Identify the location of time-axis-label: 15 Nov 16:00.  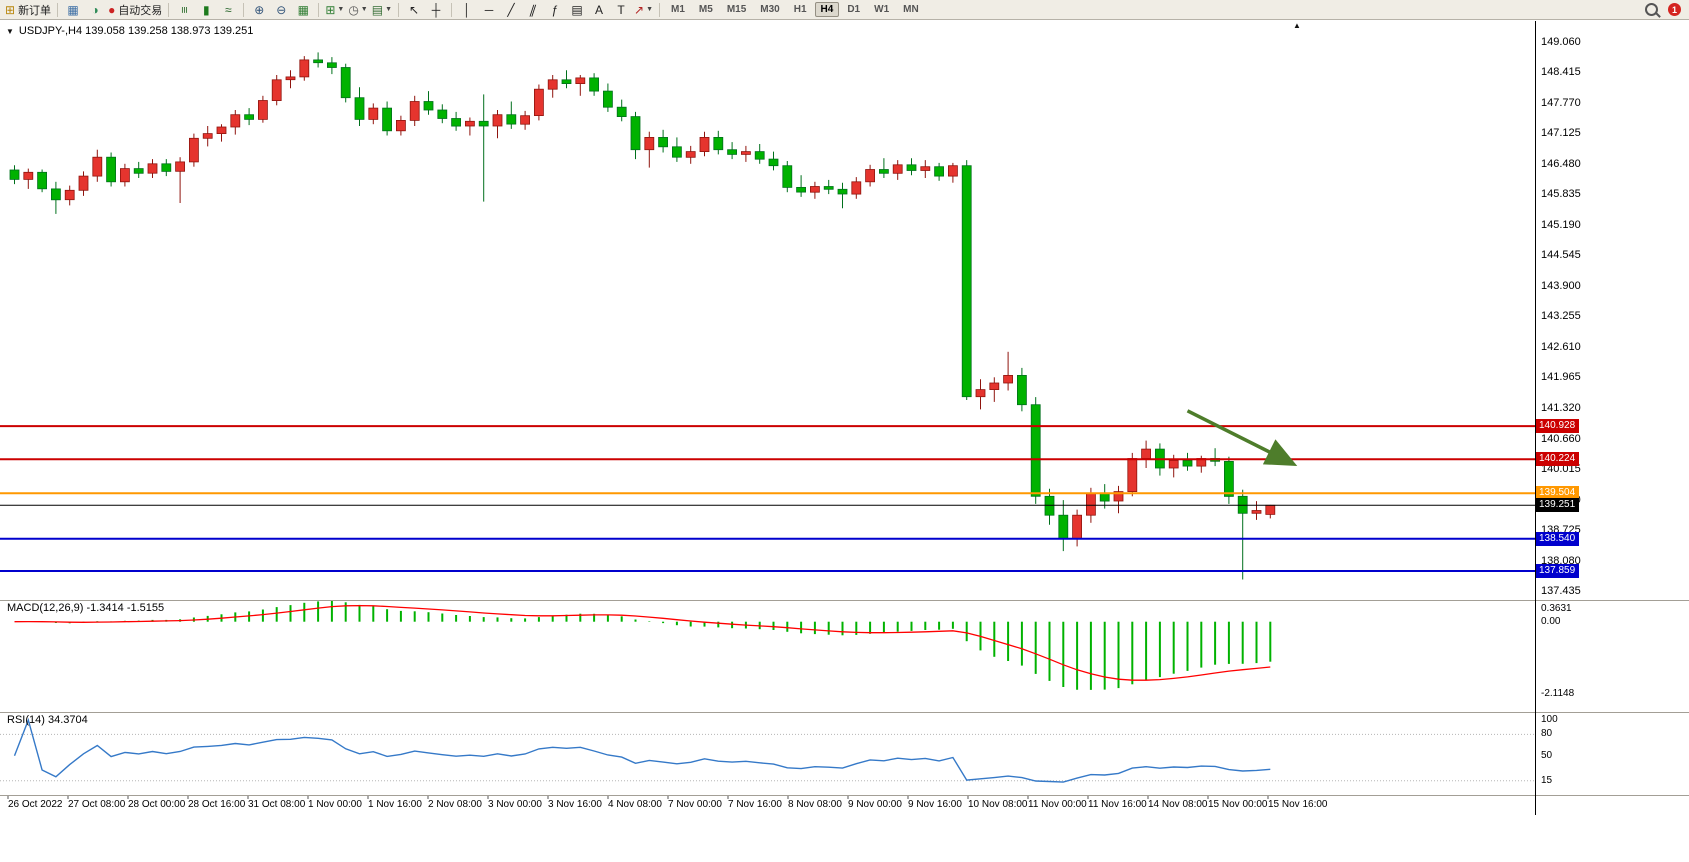
(1298, 804).